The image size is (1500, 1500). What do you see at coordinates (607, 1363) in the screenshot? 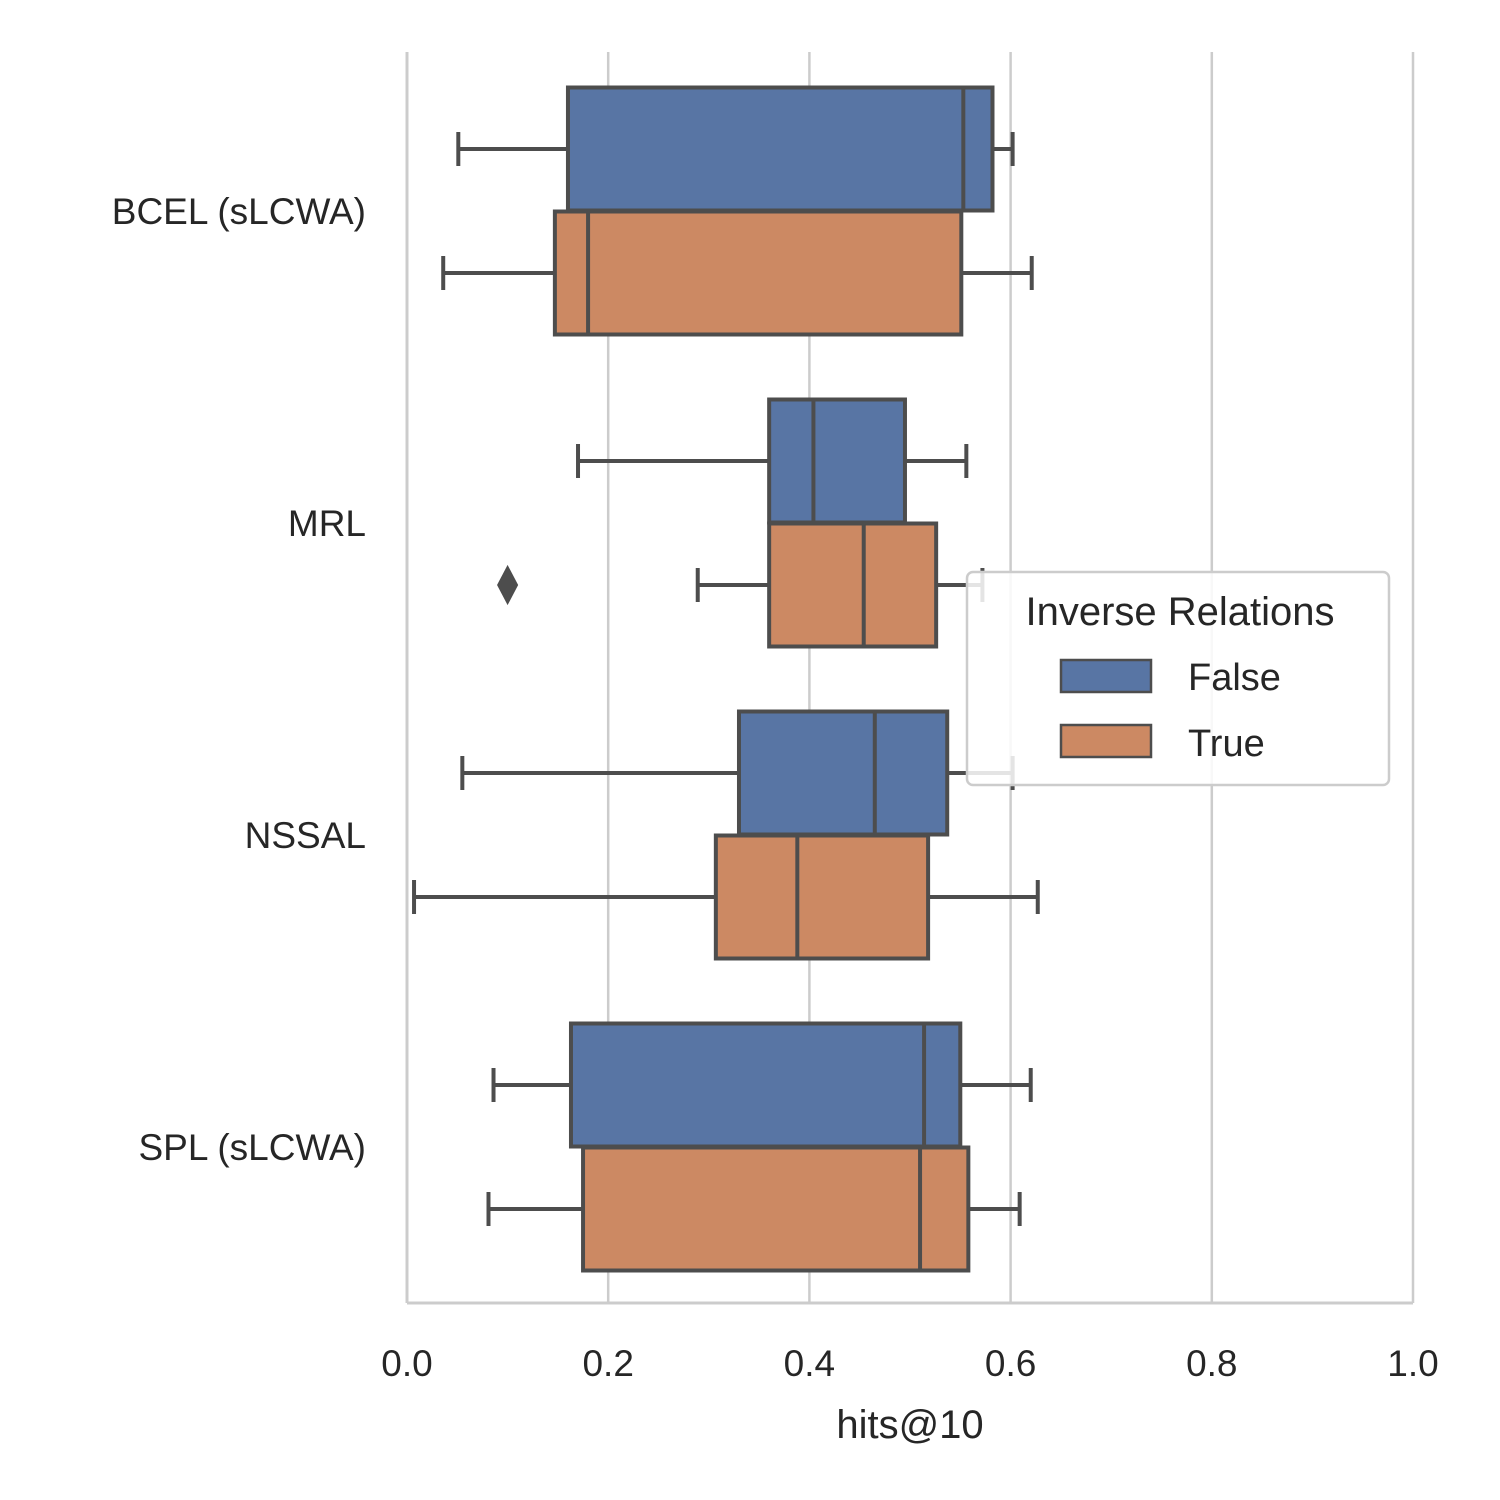
I see `x-tick-label-1: 0.2` at bounding box center [607, 1363].